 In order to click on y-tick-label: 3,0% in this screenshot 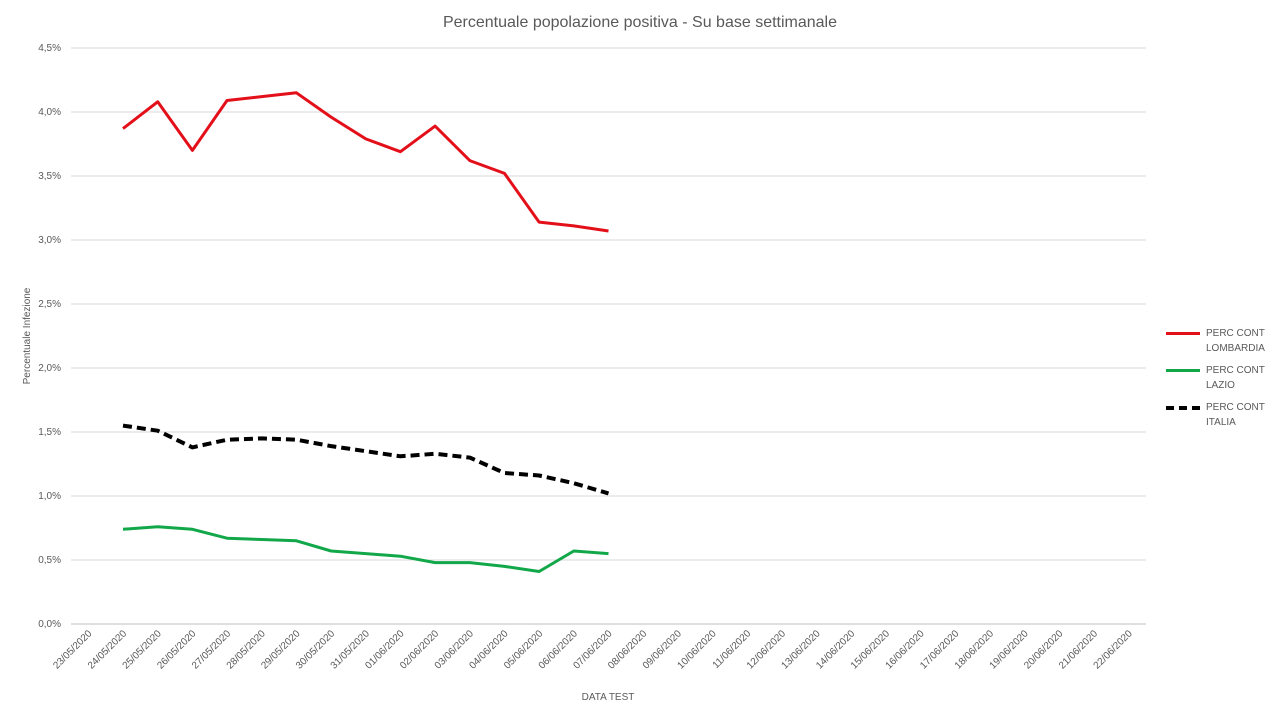, I will do `click(49, 240)`.